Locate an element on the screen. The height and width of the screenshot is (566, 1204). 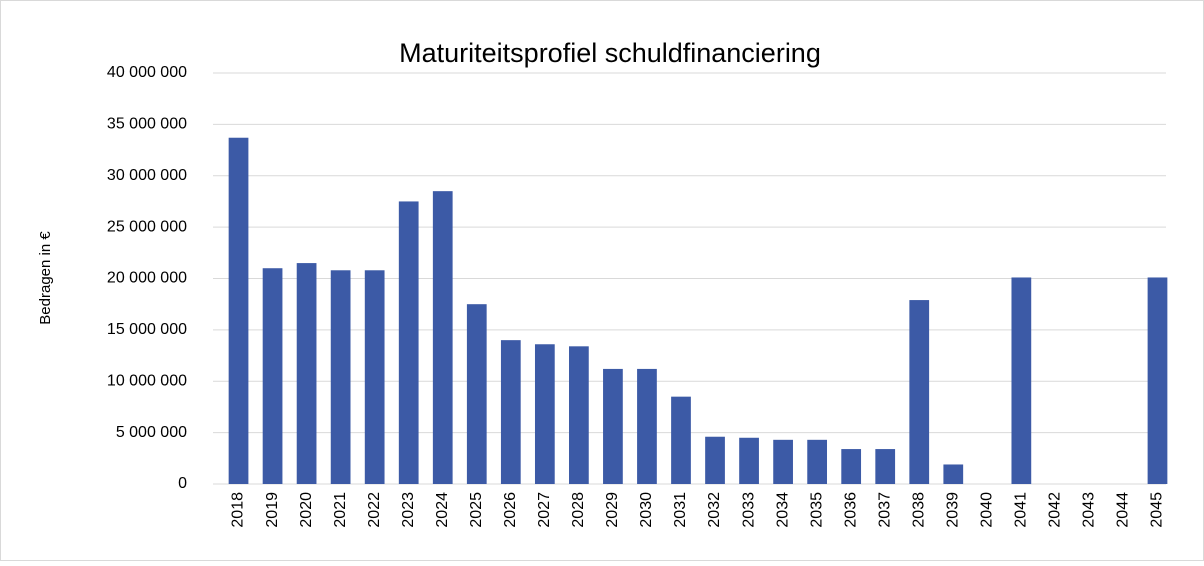
x-tick-label: 2038 is located at coordinates (918, 510).